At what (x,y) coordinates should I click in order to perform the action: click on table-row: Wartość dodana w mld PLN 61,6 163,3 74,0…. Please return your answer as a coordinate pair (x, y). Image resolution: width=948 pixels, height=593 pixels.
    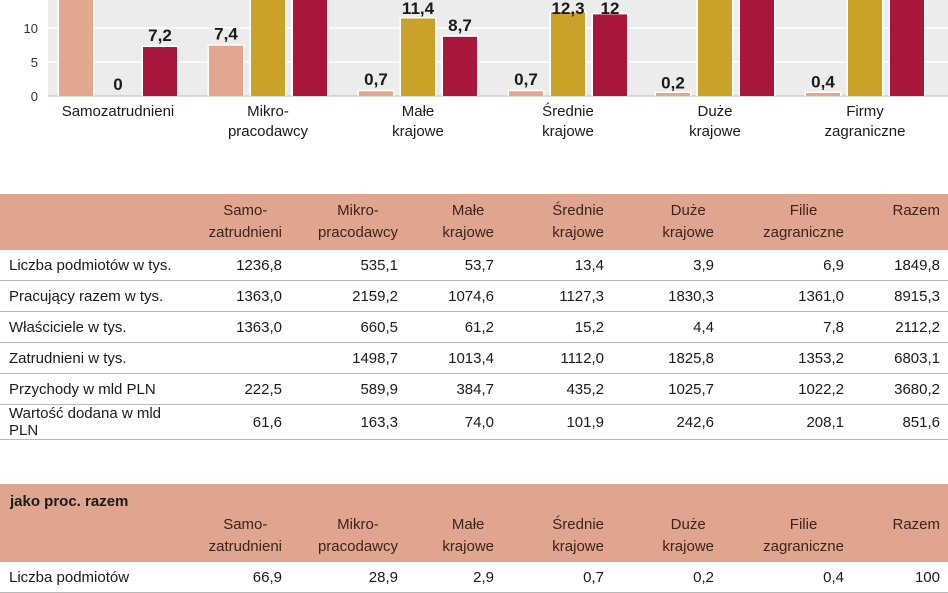
    Looking at the image, I should click on (474, 422).